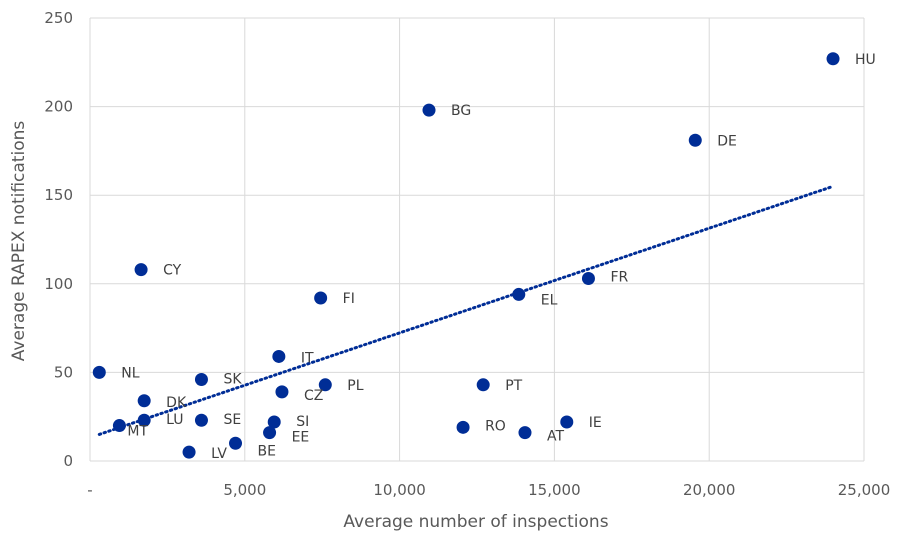 This screenshot has width=897, height=534. What do you see at coordinates (619, 277) in the screenshot?
I see `data-point-label: FR` at bounding box center [619, 277].